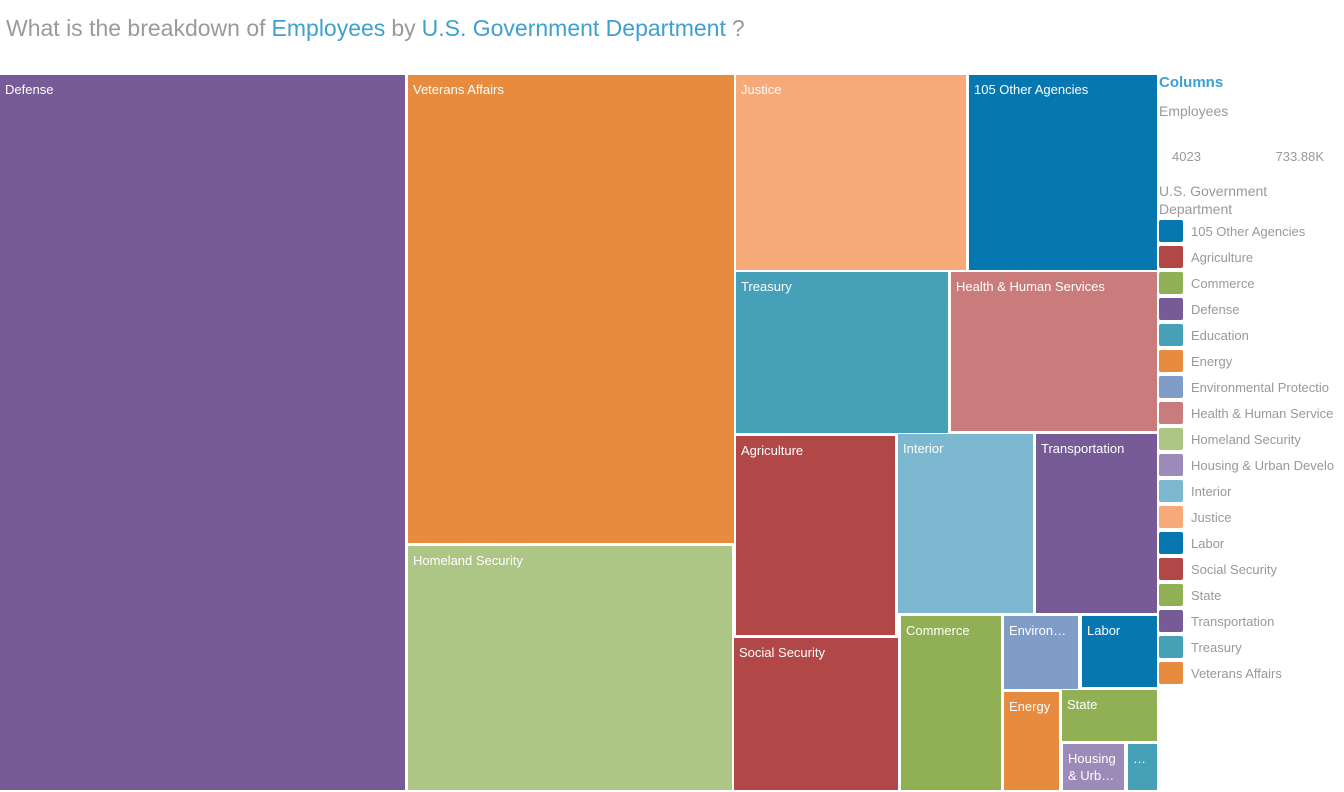 The width and height of the screenshot is (1344, 792). I want to click on treemap-cell: Interior, so click(965, 523).